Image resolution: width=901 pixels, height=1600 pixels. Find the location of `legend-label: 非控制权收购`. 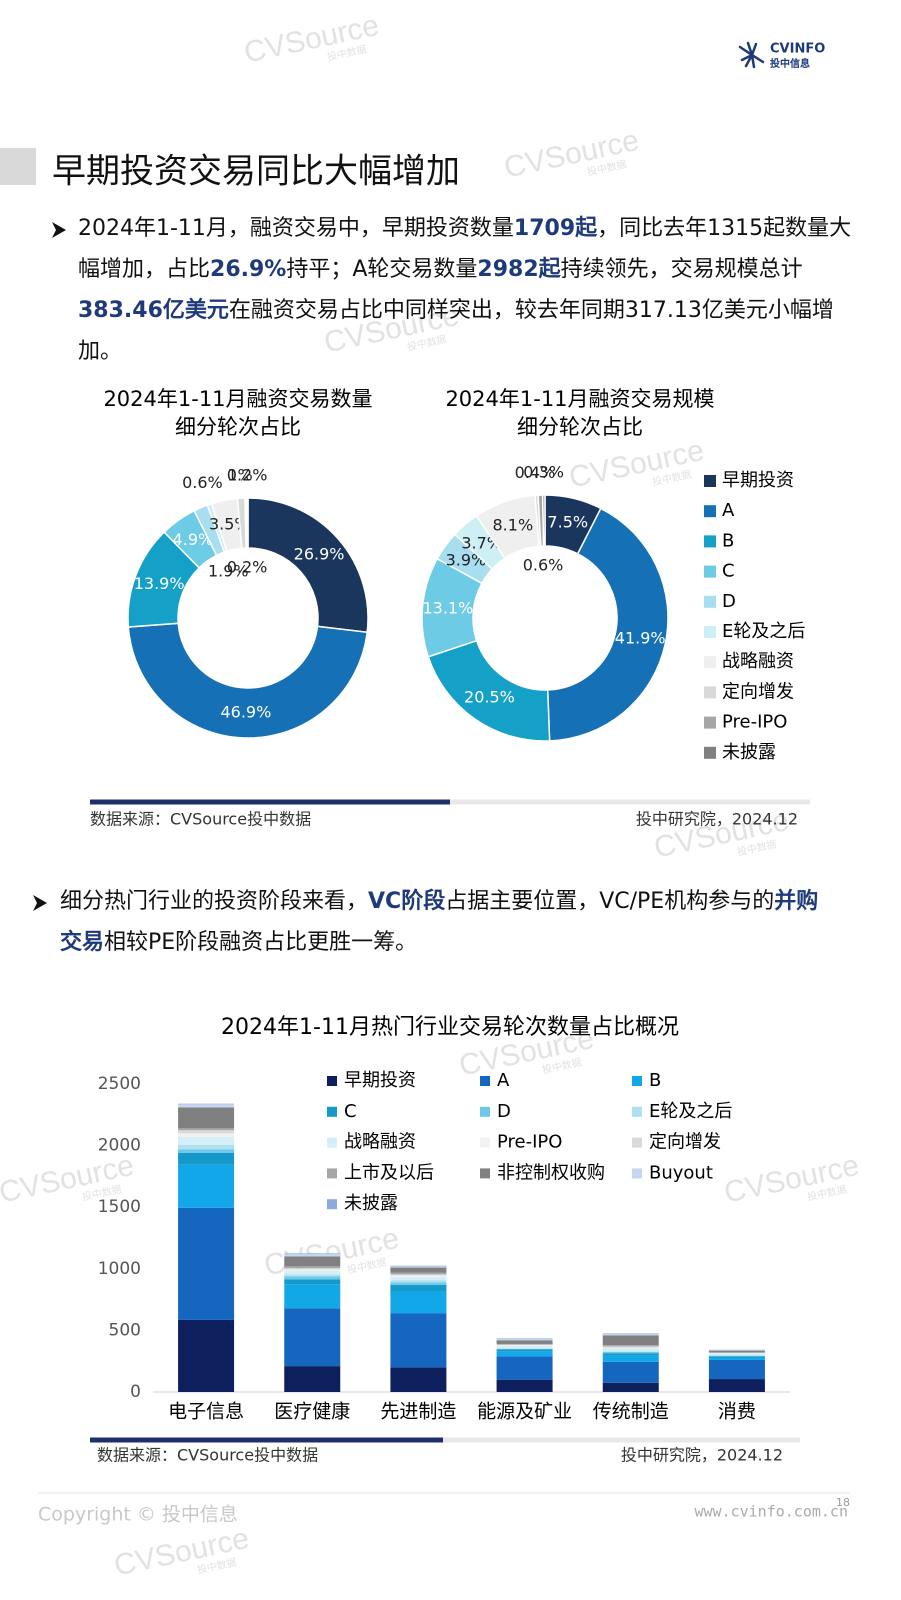

legend-label: 非控制权收购 is located at coordinates (551, 1172).